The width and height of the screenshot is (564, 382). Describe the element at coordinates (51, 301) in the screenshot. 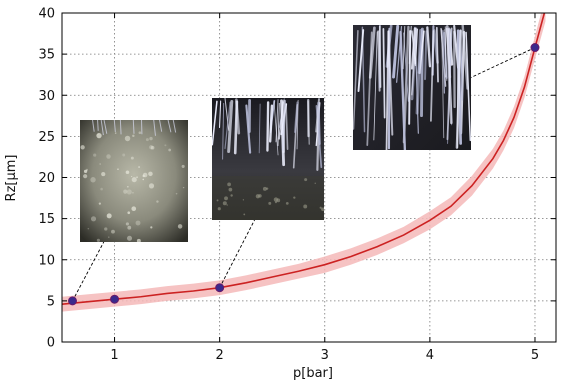

I see `y-tick-label: 5` at that location.